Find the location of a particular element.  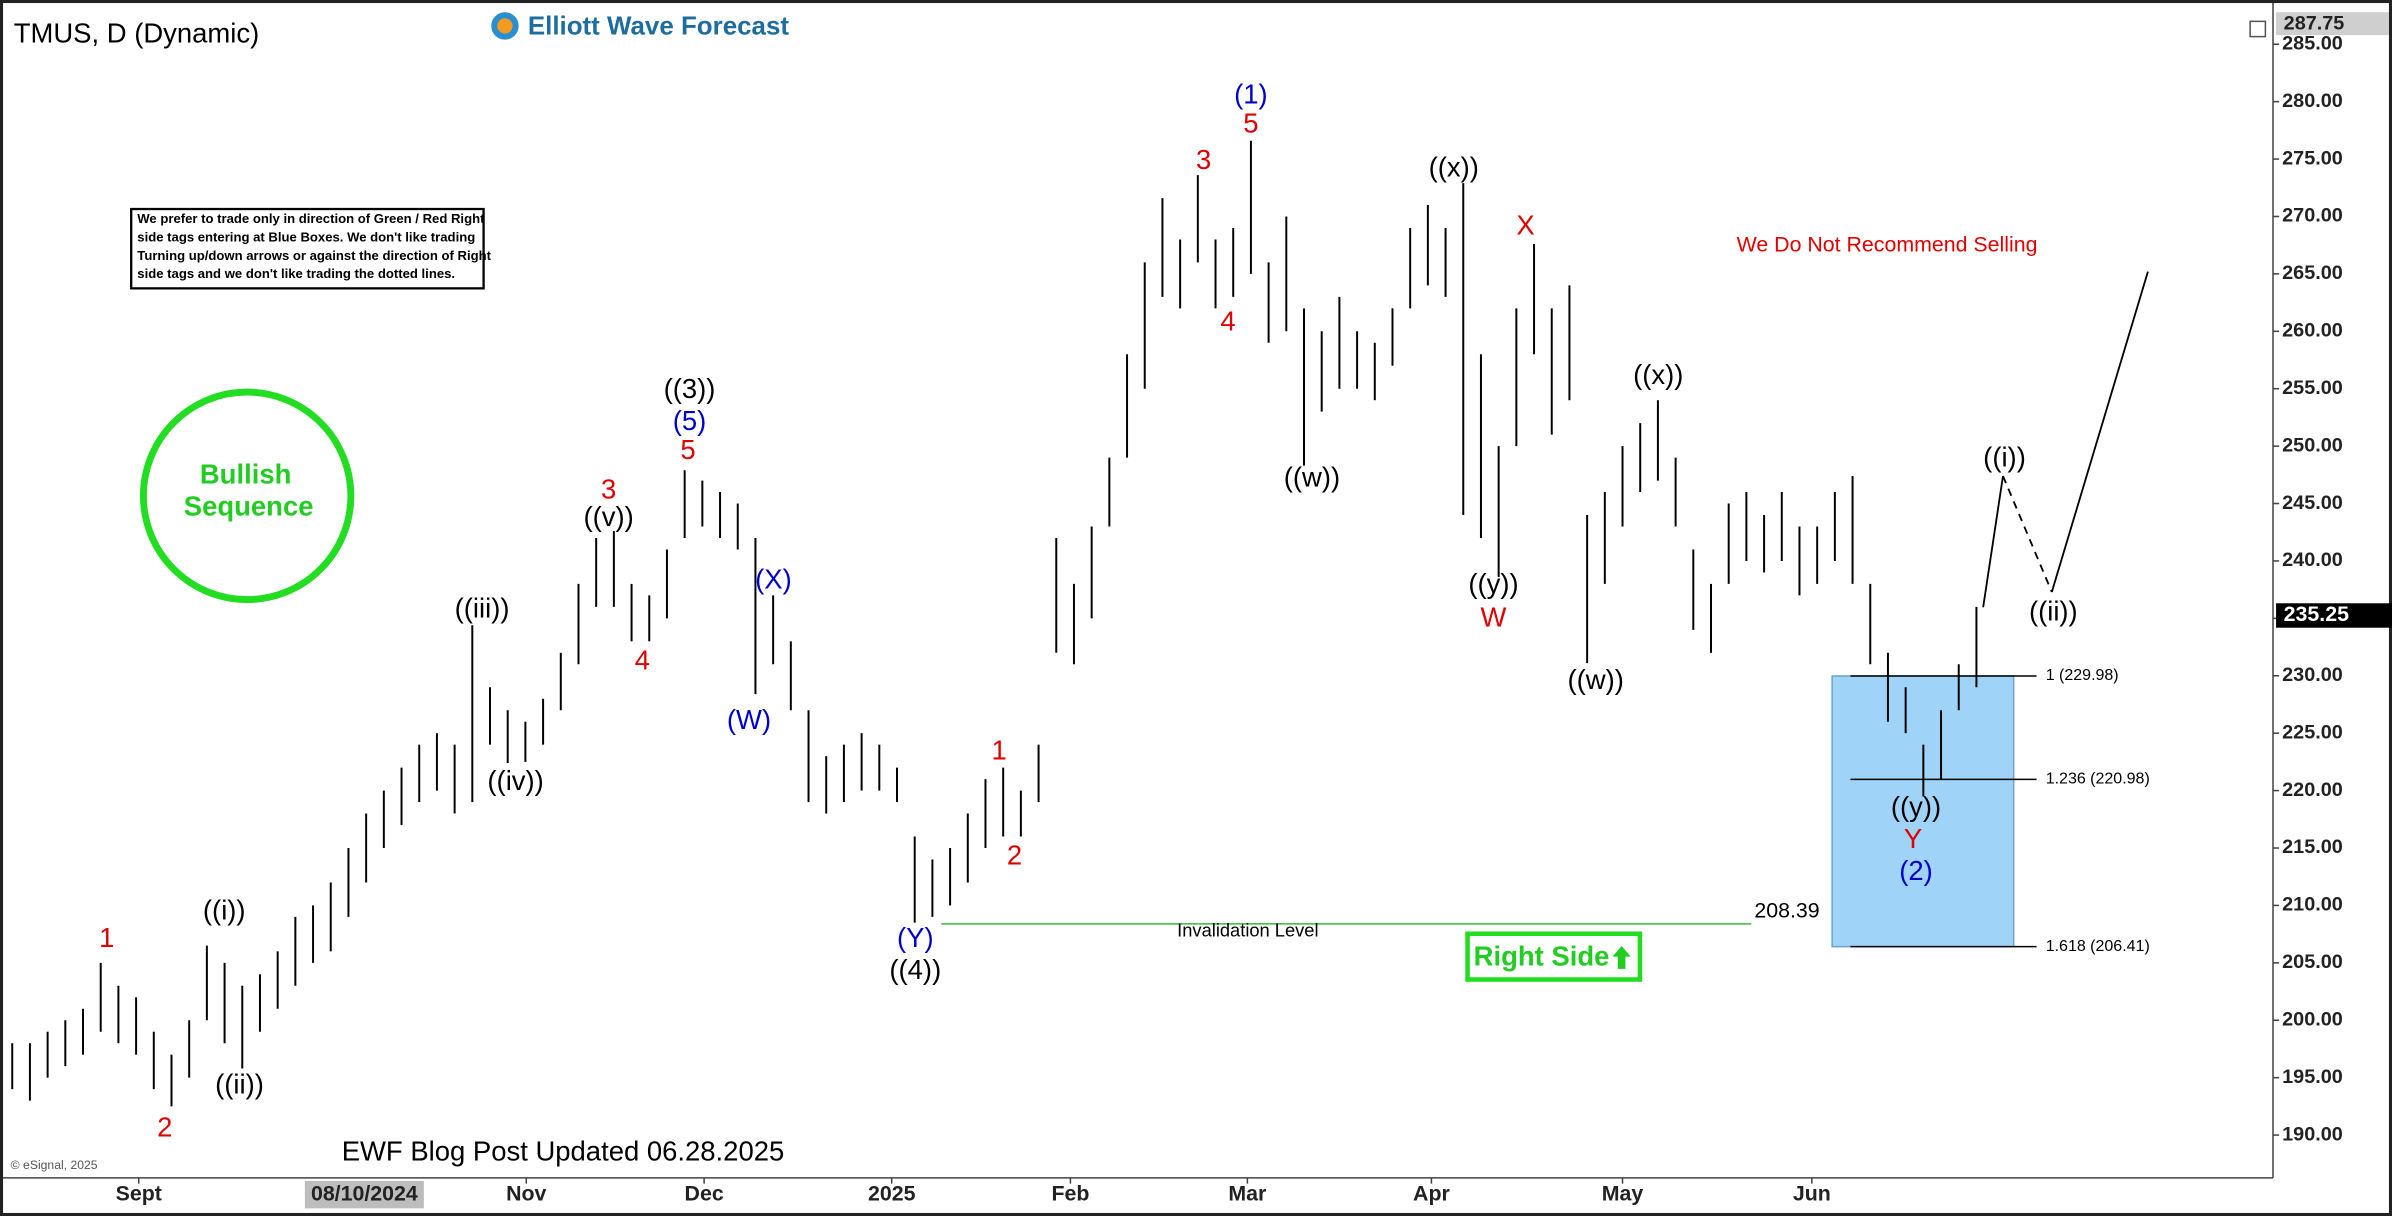

cursor-date-label: 08/10/2024 is located at coordinates (364, 1193).